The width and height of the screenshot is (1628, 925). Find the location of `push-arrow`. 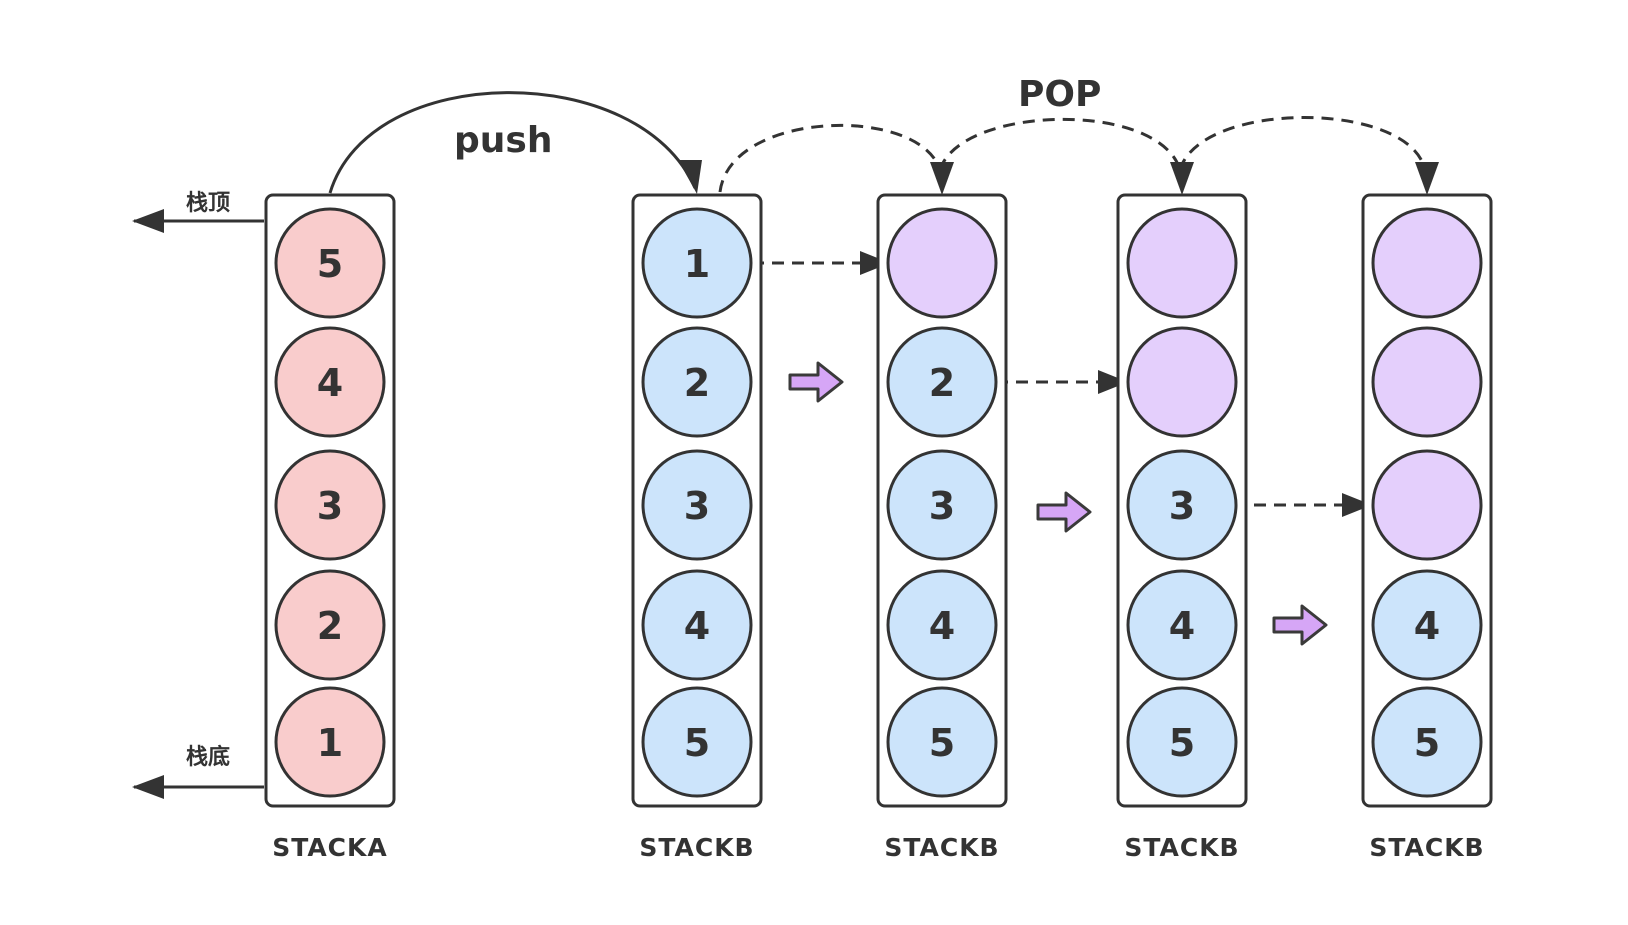

push-arrow is located at coordinates (512, 142).